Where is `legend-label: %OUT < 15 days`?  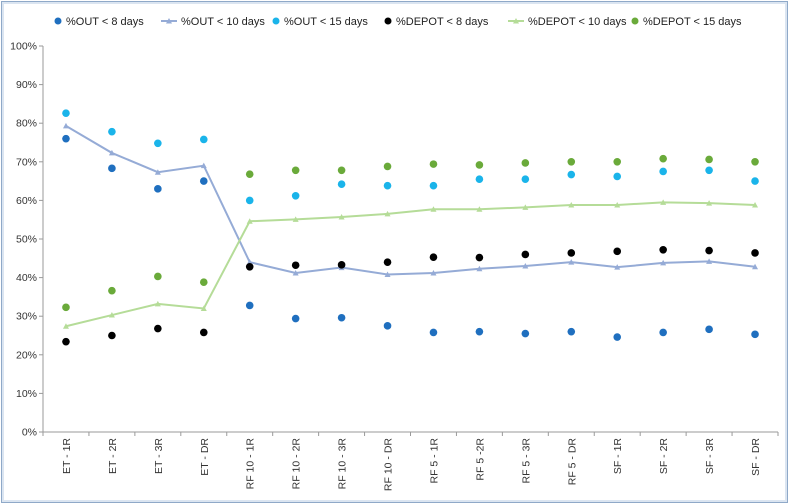
legend-label: %OUT < 15 days is located at coordinates (326, 22).